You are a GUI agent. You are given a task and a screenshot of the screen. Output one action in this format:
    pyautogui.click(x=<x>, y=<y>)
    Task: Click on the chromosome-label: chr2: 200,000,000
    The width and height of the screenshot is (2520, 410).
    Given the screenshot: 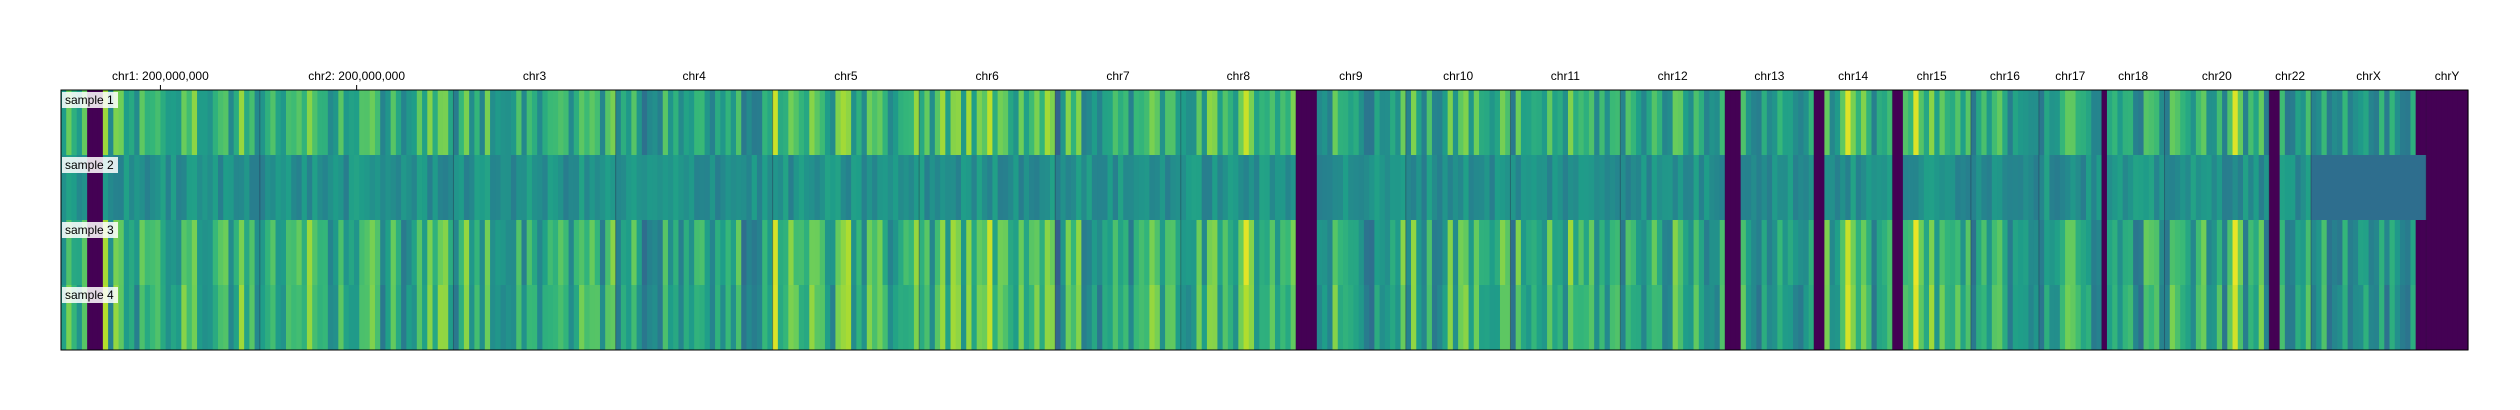 What is the action you would take?
    pyautogui.click(x=356, y=76)
    